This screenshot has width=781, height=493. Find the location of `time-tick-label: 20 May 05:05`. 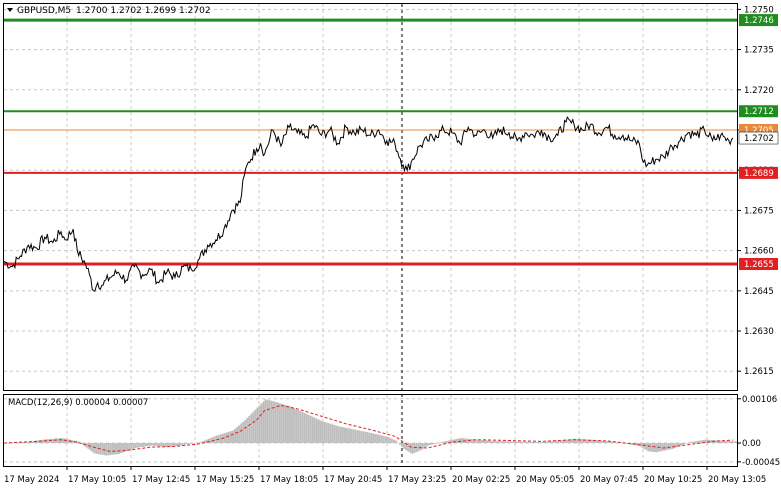

time-tick-label: 20 May 05:05 is located at coordinates (545, 480).